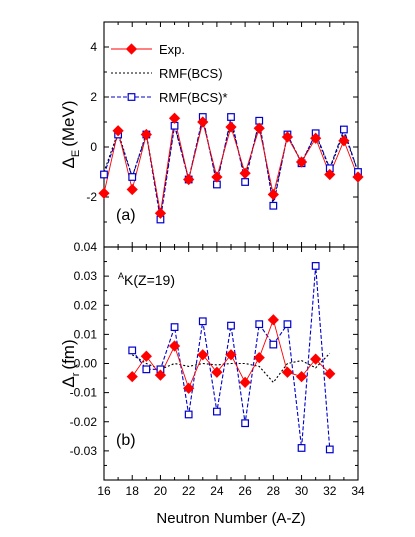 The width and height of the screenshot is (415, 537). Describe the element at coordinates (191, 73) in the screenshot. I see `legend-label: RMF(BCS)` at that location.